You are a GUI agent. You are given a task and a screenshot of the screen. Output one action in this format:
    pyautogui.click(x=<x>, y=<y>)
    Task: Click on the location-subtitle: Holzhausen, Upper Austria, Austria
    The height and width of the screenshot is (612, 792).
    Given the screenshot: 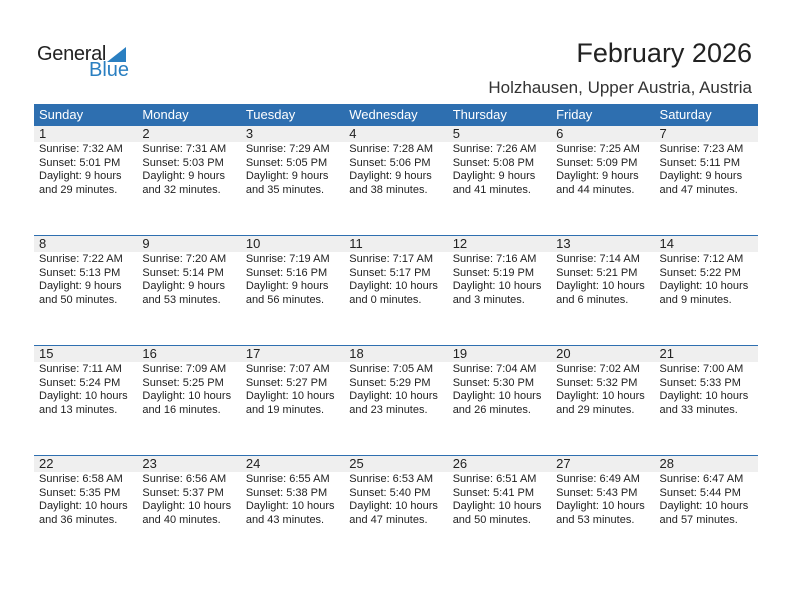 What is the action you would take?
    pyautogui.click(x=620, y=87)
    